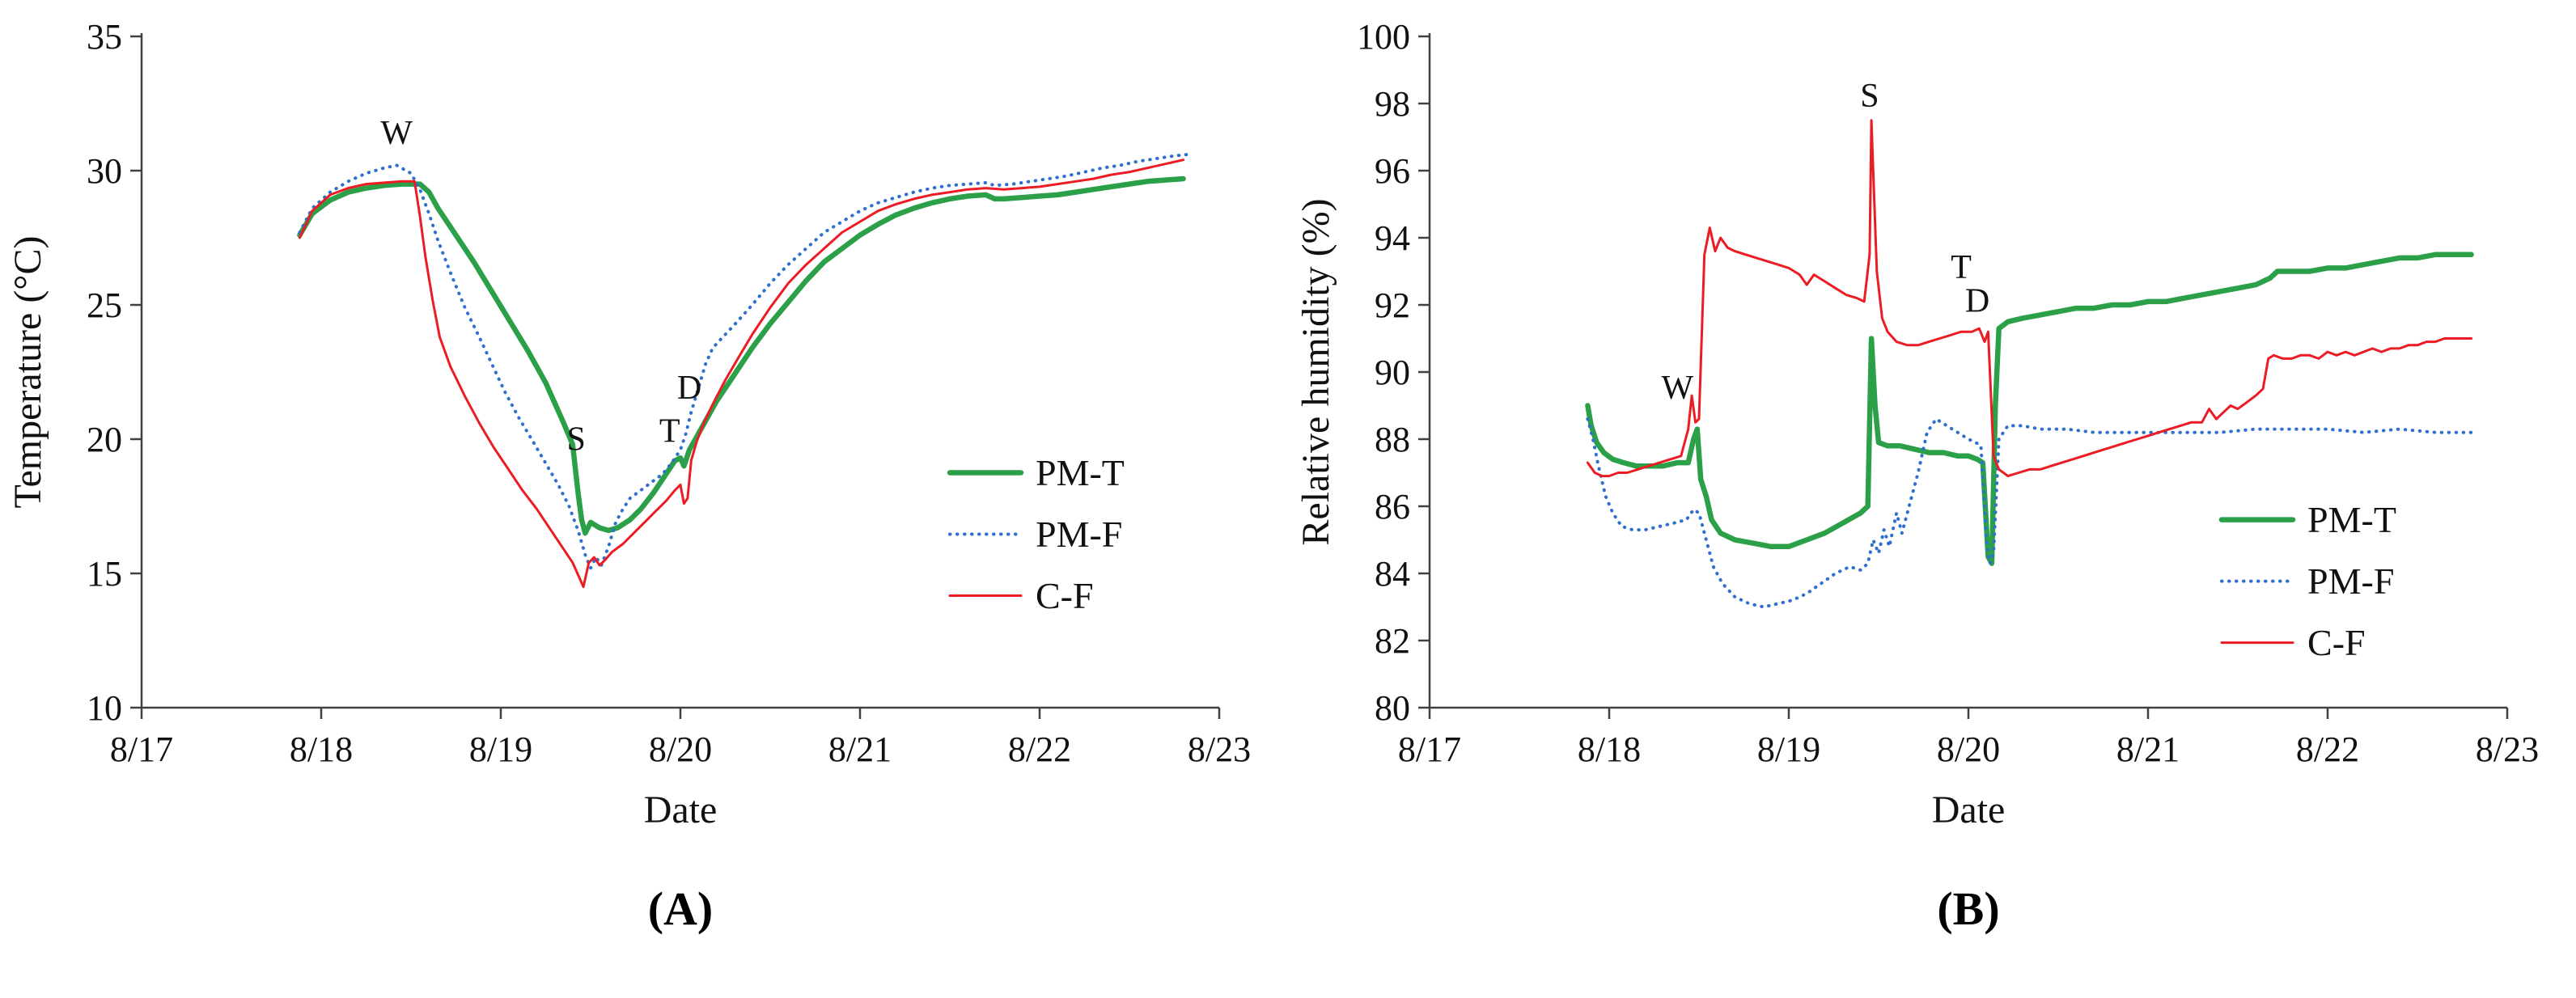 The image size is (2576, 998). What do you see at coordinates (1315, 372) in the screenshot?
I see `y-axis-title: Relative humidity (%)` at bounding box center [1315, 372].